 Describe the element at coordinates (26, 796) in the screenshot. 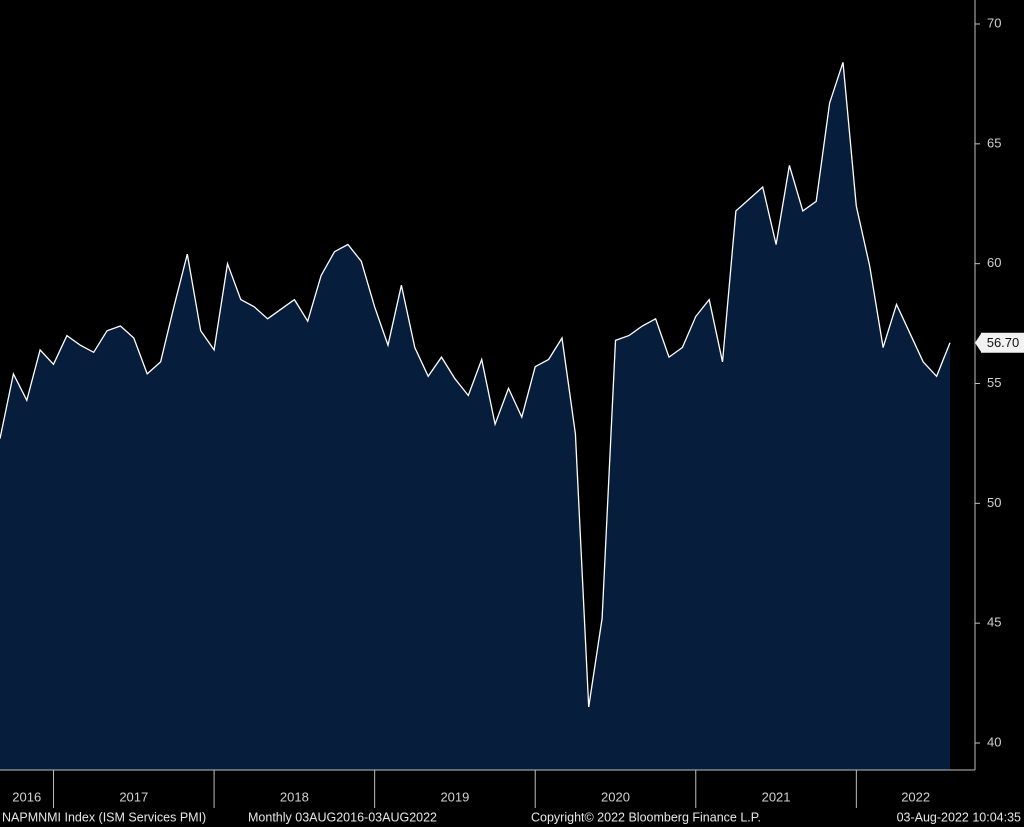

I see `year-label: 2016` at that location.